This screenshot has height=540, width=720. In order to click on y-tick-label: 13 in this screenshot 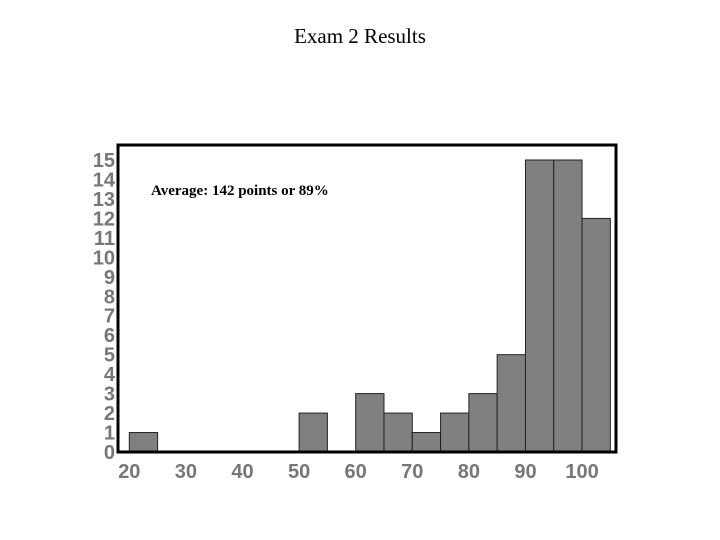, I will do `click(104, 200)`.